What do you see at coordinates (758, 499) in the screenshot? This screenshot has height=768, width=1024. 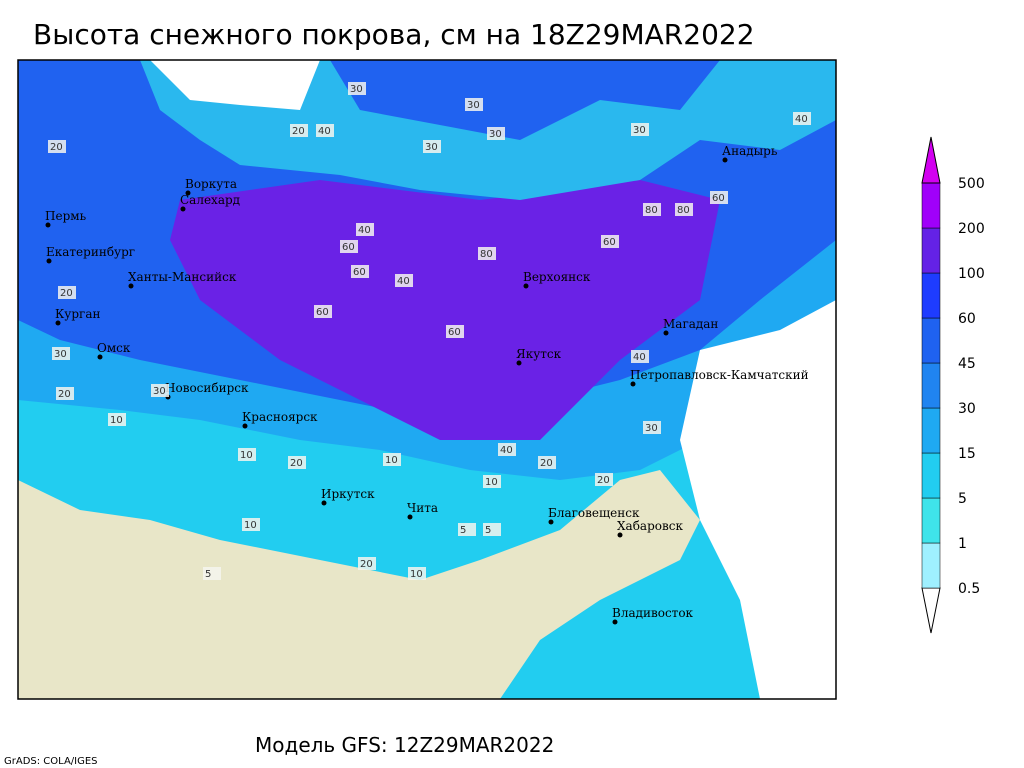 I see `pacific` at bounding box center [758, 499].